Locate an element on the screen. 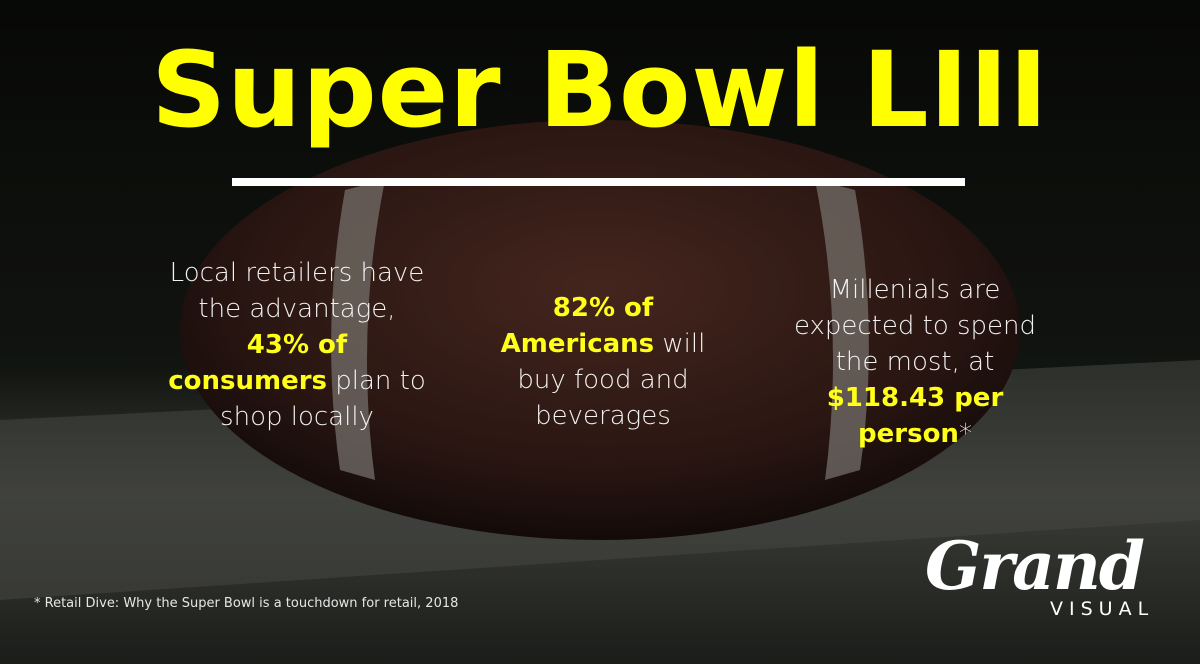 The image size is (1200, 664). stat-text: will buy food and beverages is located at coordinates (611, 380).